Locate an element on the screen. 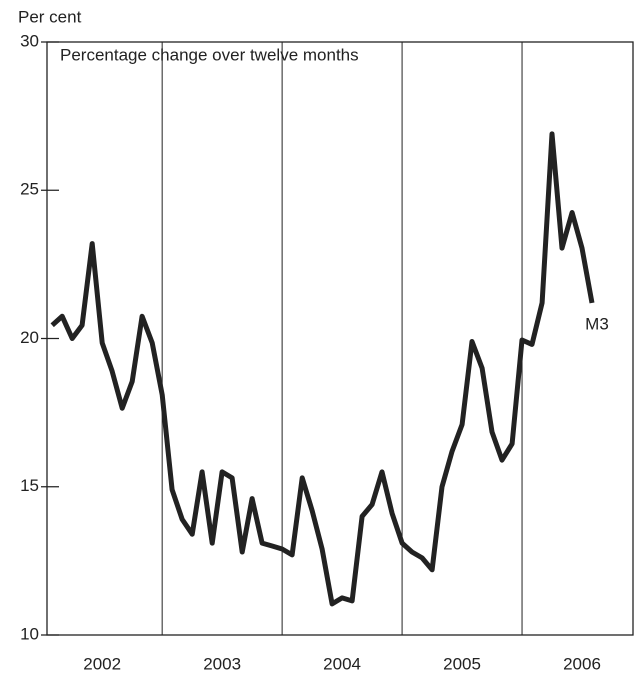  y-tick-label: 15 is located at coordinates (29, 485).